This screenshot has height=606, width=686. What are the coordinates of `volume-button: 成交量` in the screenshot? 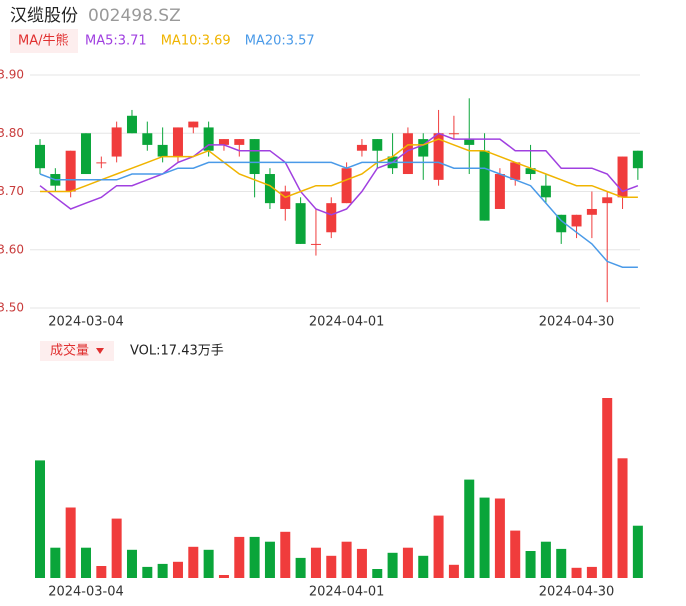 It's located at (69, 351).